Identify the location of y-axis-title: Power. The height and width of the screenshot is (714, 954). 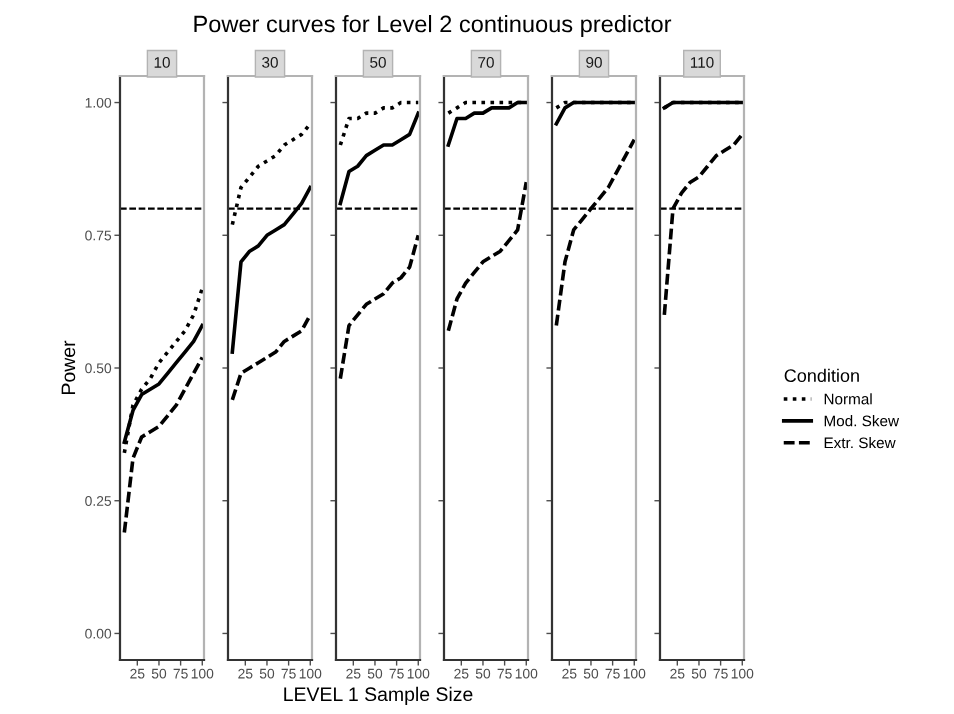
(68, 367).